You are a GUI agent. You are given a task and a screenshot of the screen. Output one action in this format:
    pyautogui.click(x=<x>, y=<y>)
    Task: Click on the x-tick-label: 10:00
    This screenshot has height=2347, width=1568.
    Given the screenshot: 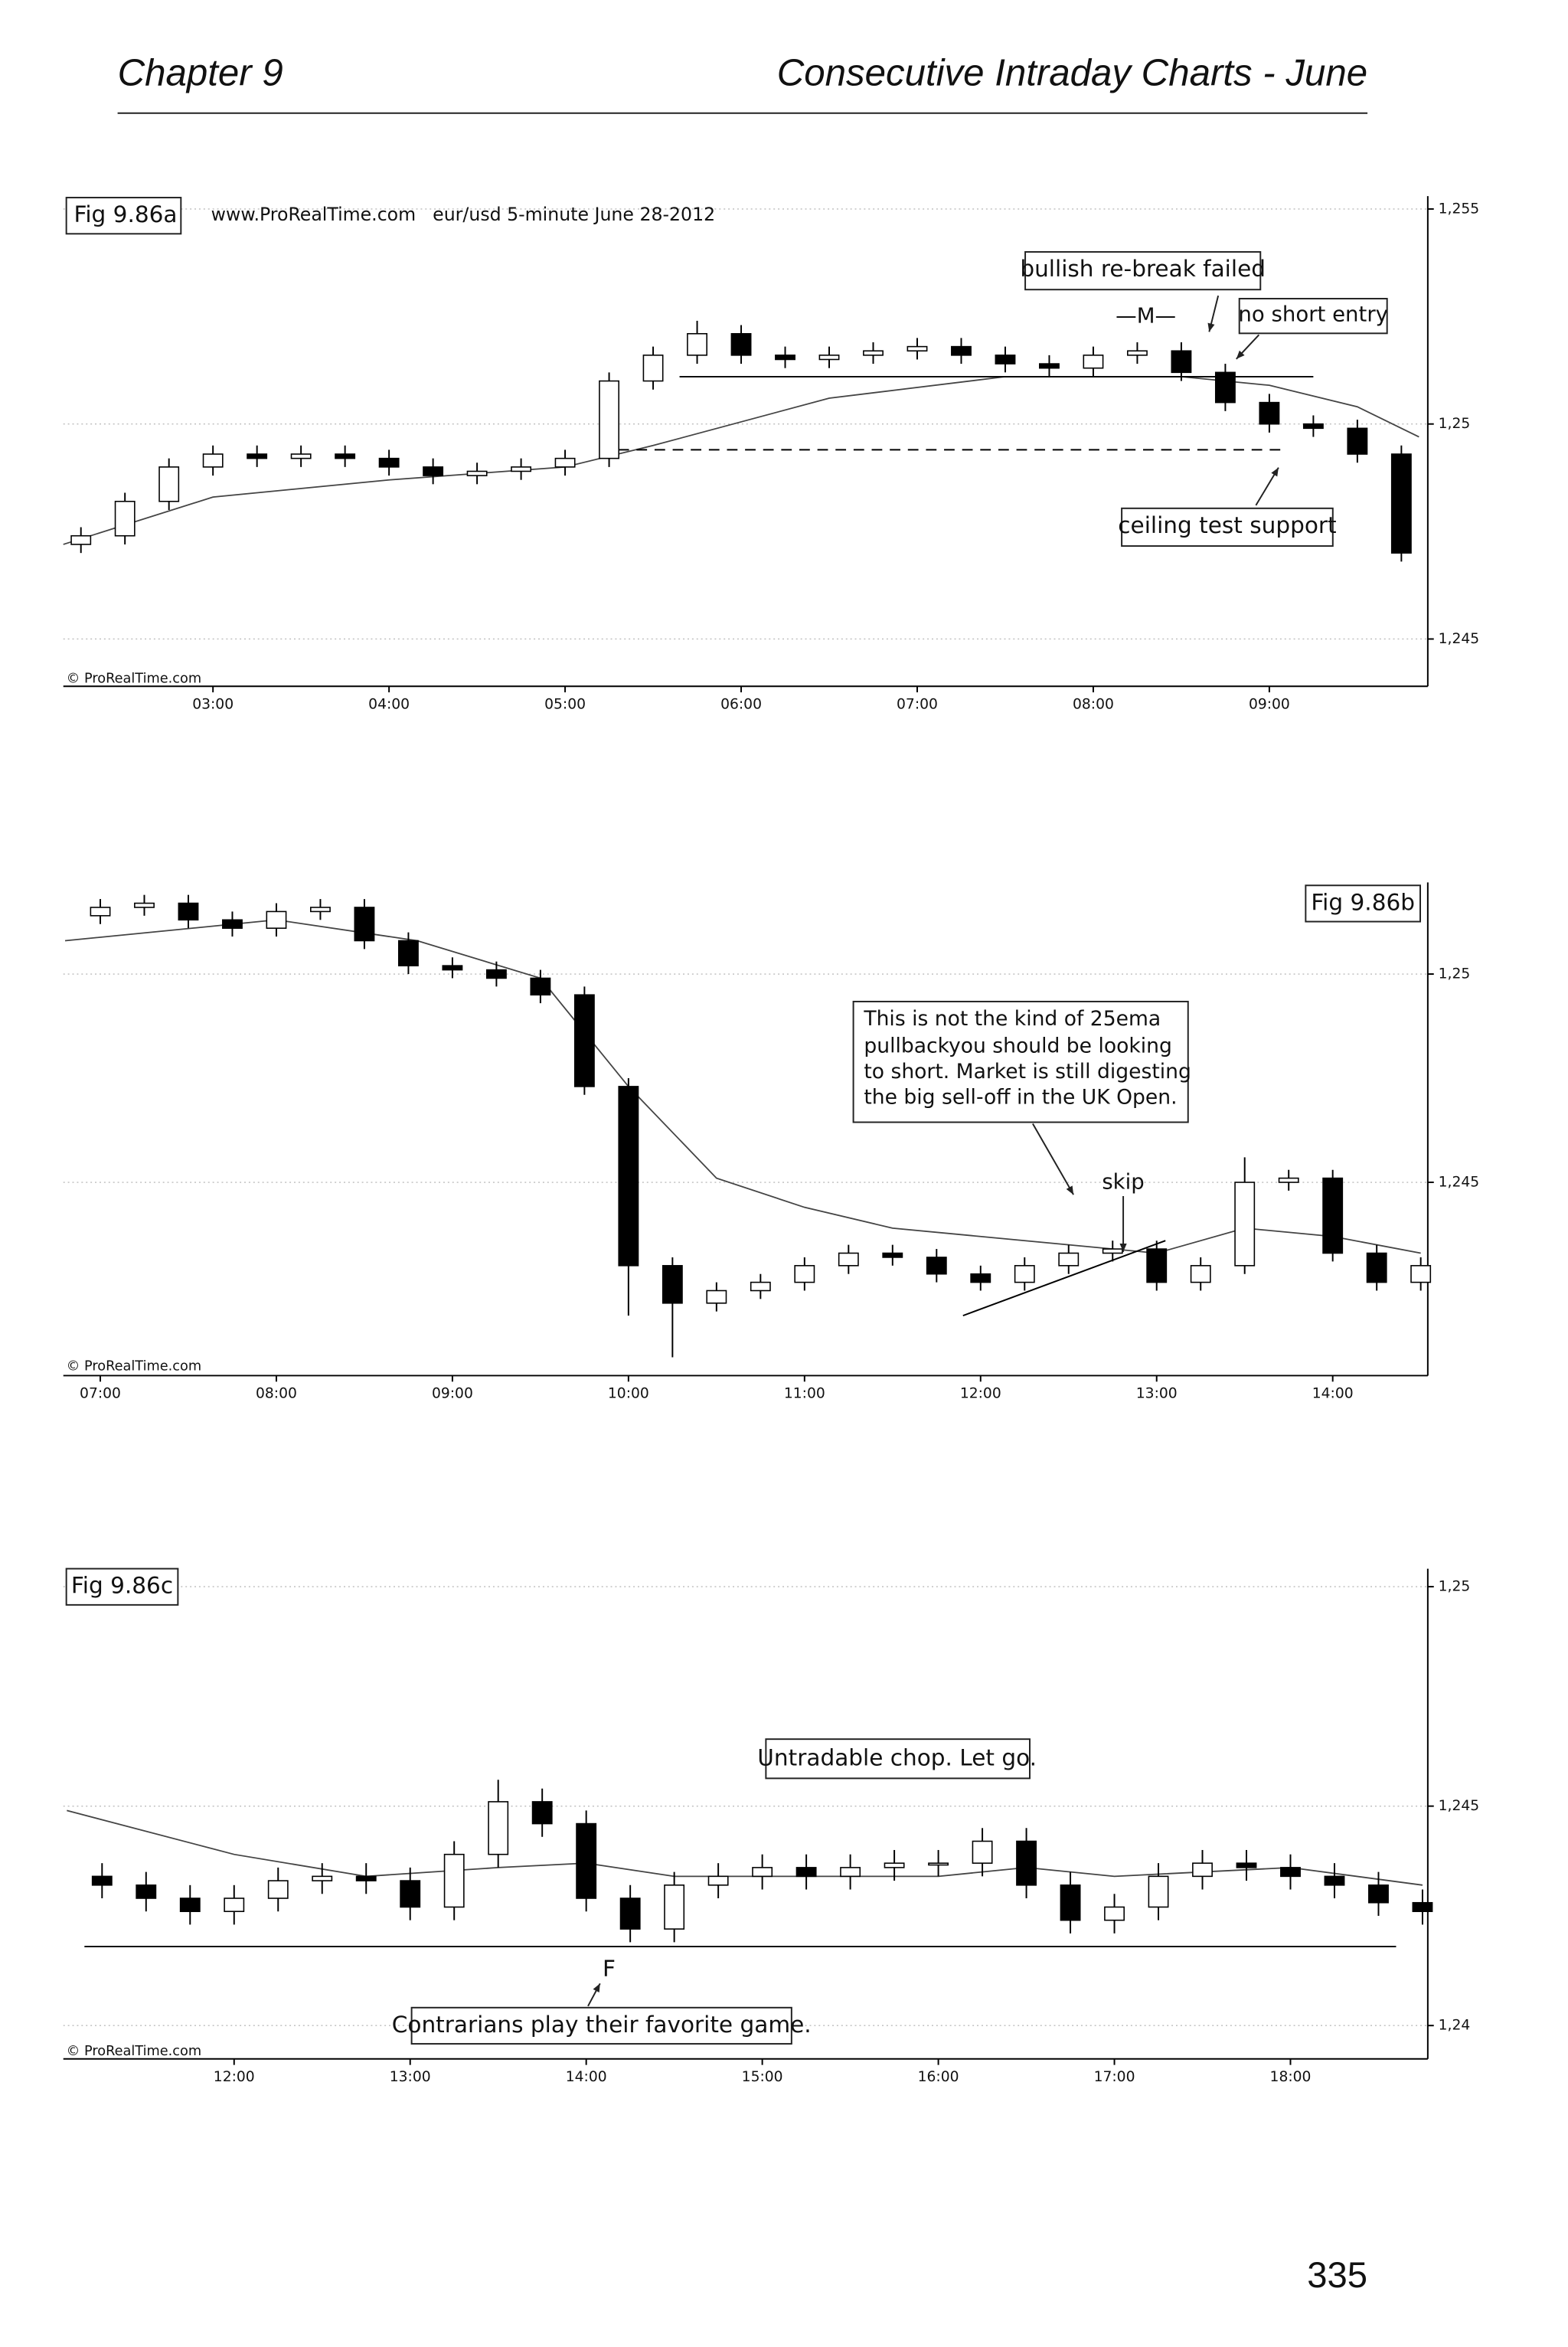 What is the action you would take?
    pyautogui.click(x=628, y=1394)
    